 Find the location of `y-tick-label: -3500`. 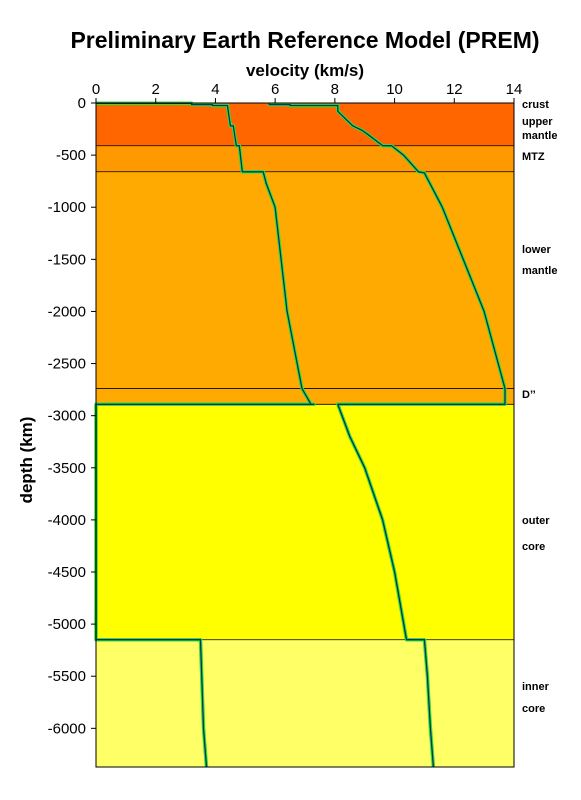

y-tick-label: -3500 is located at coordinates (67, 468).